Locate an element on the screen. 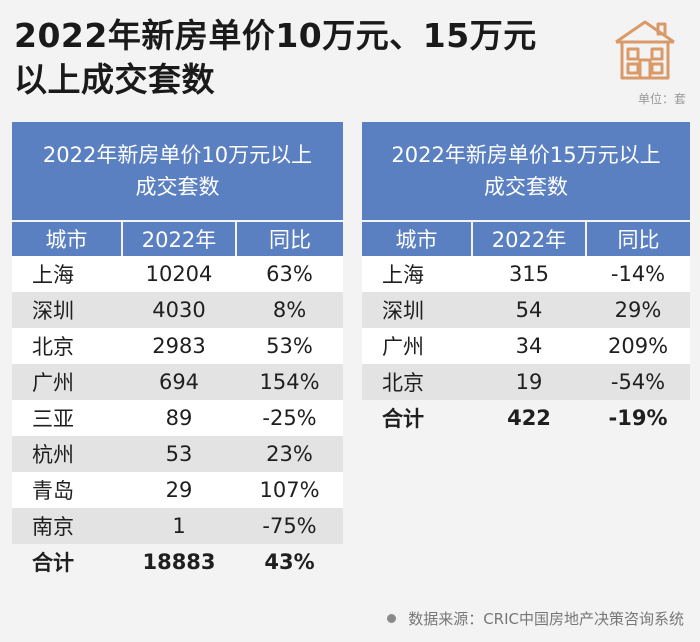 The image size is (700, 642). count-cell: 34 is located at coordinates (529, 346).